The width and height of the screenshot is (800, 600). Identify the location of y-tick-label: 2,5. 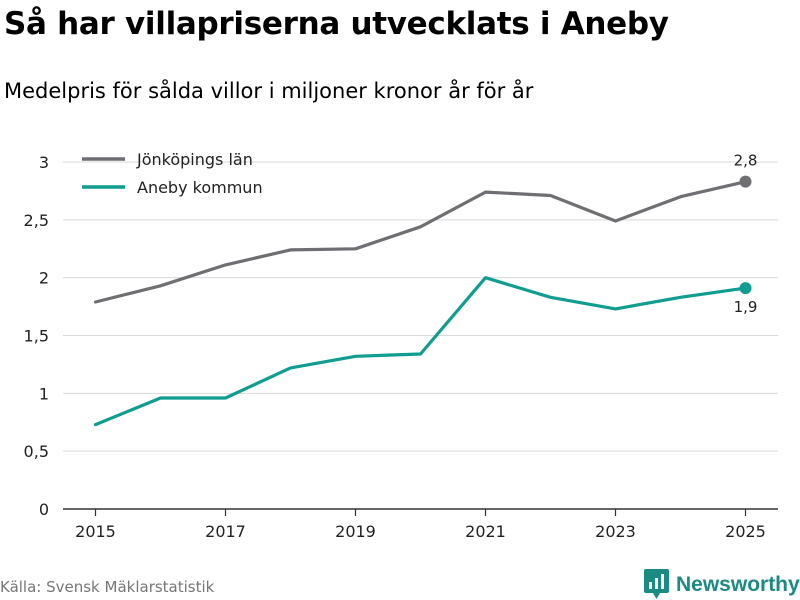
(36, 220).